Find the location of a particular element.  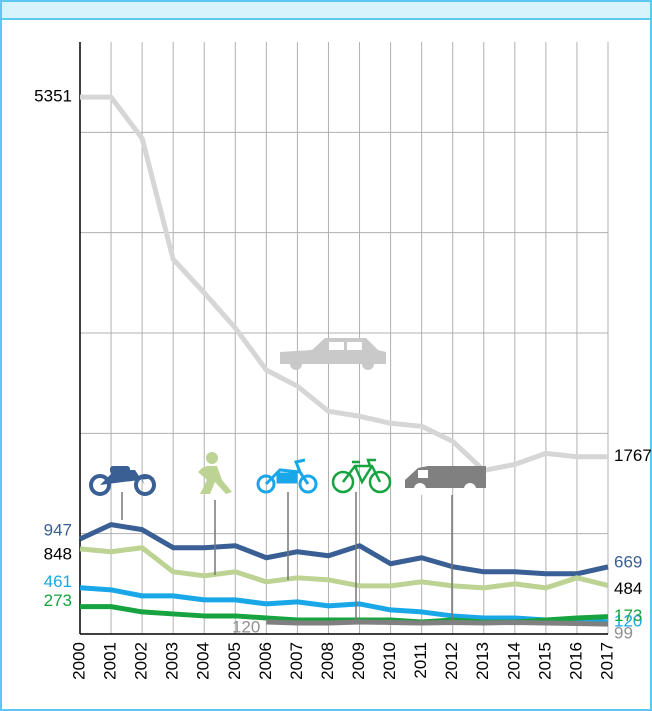

x-tick-label: 2017 is located at coordinates (606, 661).